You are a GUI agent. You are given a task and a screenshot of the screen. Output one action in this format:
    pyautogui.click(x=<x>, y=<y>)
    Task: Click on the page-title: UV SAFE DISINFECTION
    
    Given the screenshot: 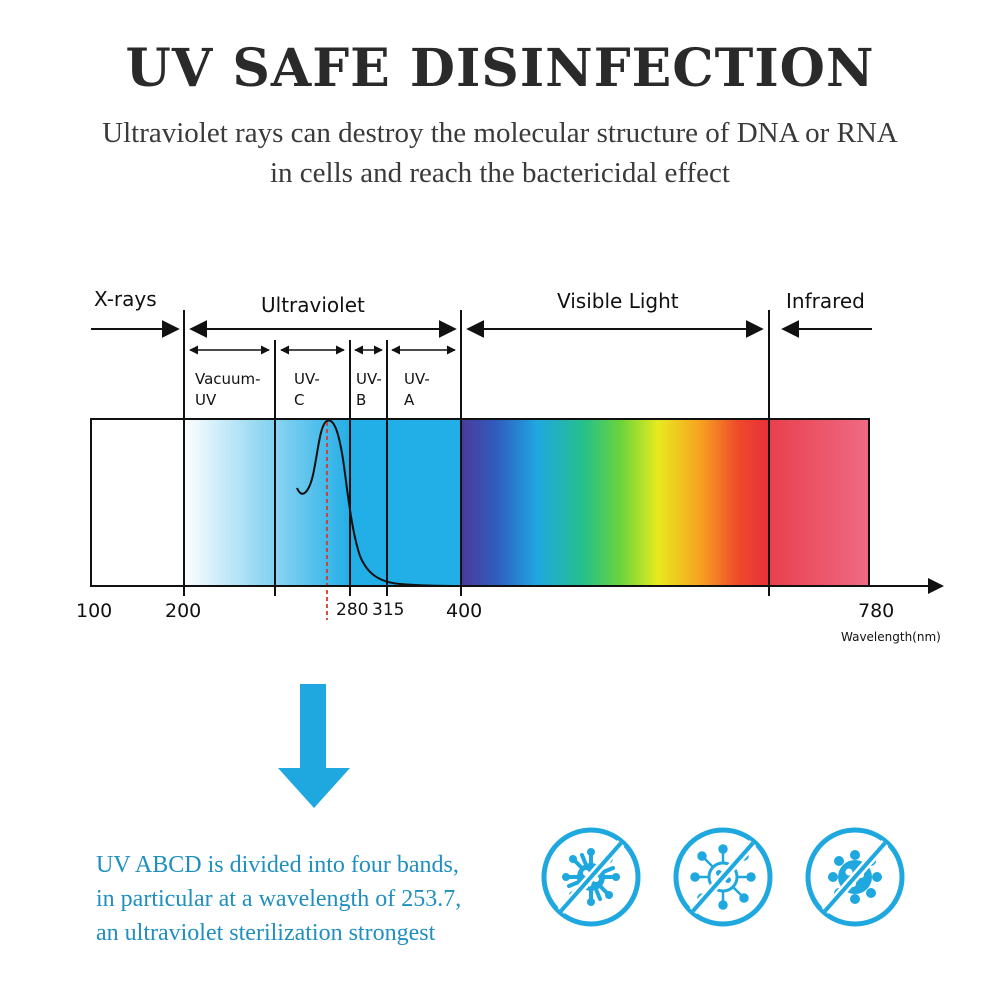 What is the action you would take?
    pyautogui.click(x=500, y=68)
    